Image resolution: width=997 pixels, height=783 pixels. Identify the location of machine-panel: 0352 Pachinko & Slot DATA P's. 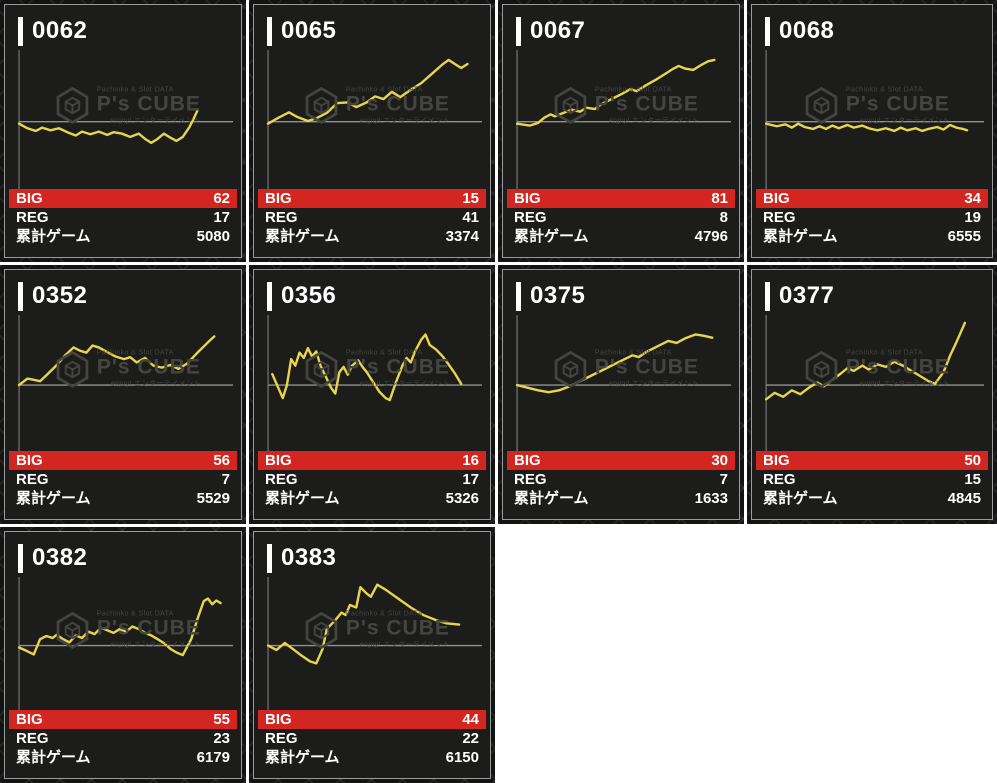
(123, 394).